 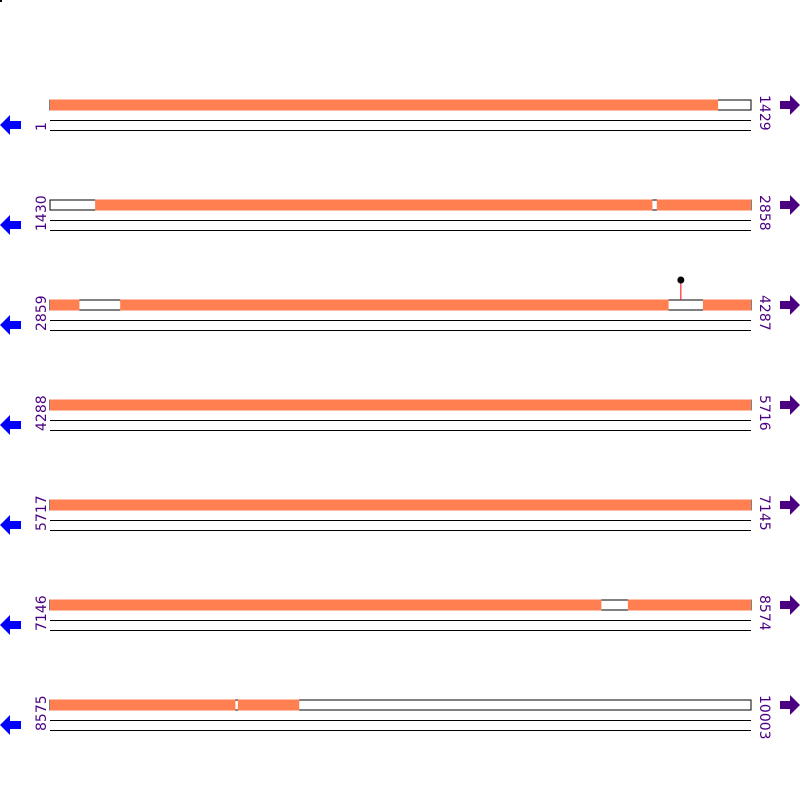 I want to click on sequence-row: 1430 2858, so click(x=400, y=215).